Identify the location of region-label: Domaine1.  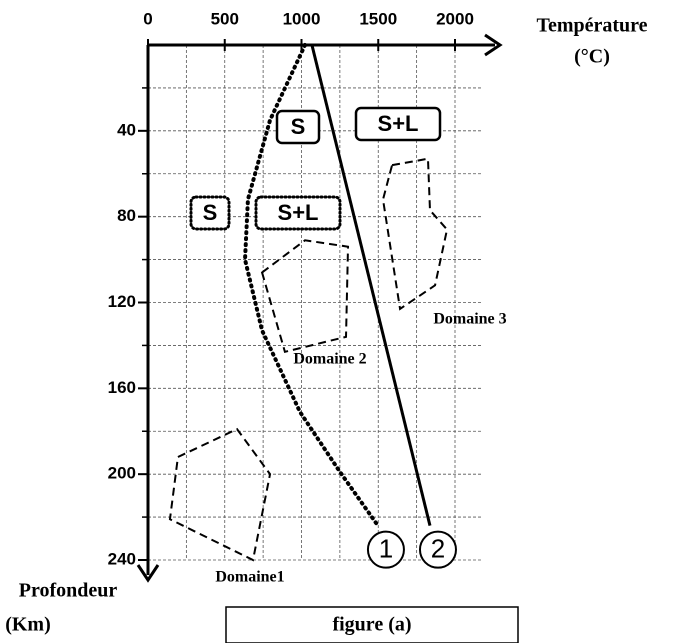
(249, 577).